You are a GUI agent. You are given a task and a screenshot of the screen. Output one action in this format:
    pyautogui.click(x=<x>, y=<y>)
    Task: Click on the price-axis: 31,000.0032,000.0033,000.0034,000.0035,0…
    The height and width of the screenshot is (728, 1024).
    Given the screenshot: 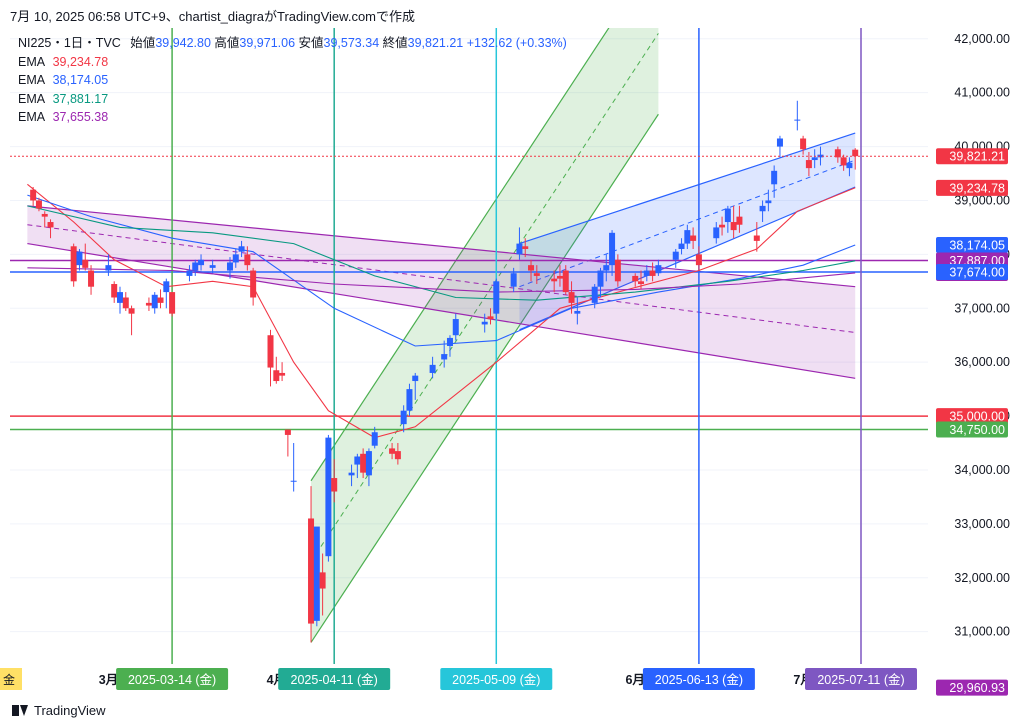 What is the action you would take?
    pyautogui.click(x=982, y=335)
    